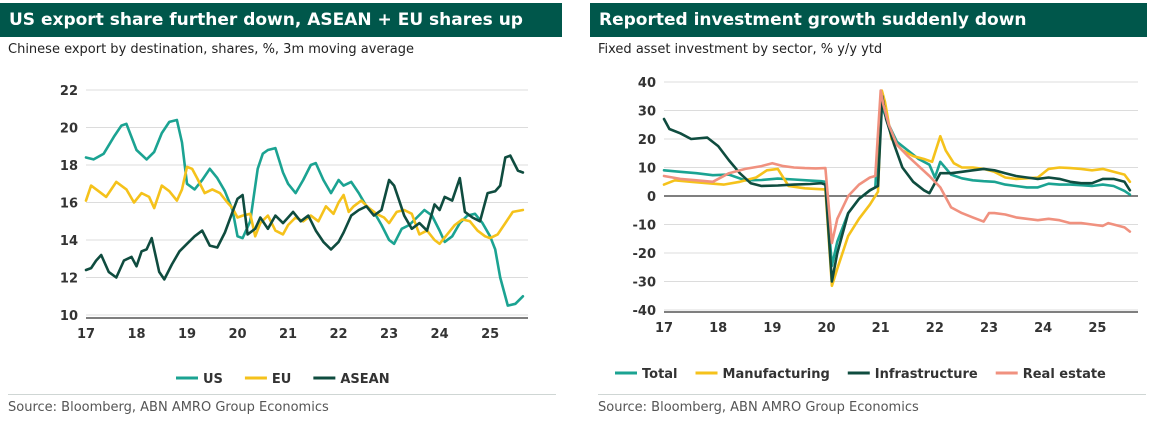 Image resolution: width=1150 pixels, height=423 pixels. Describe the element at coordinates (281, 379) in the screenshot. I see `legend-label-eu: EU` at that location.